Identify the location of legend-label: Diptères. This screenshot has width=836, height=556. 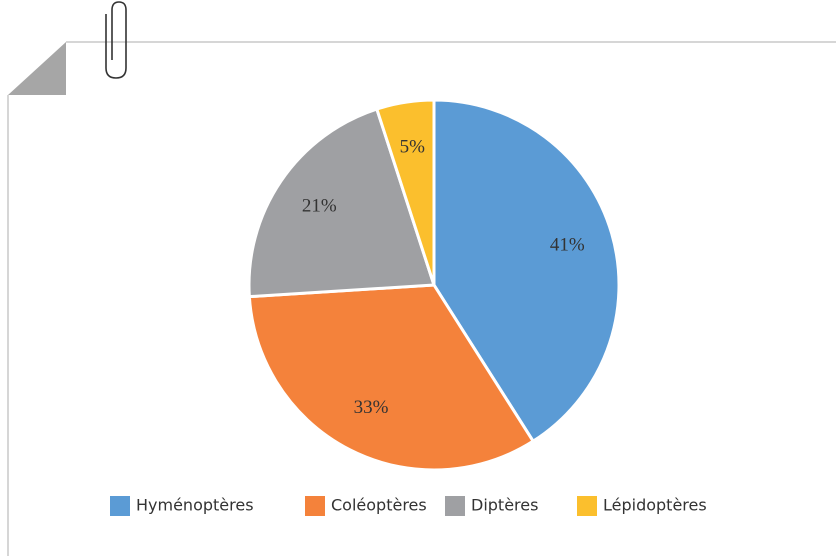
(504, 505).